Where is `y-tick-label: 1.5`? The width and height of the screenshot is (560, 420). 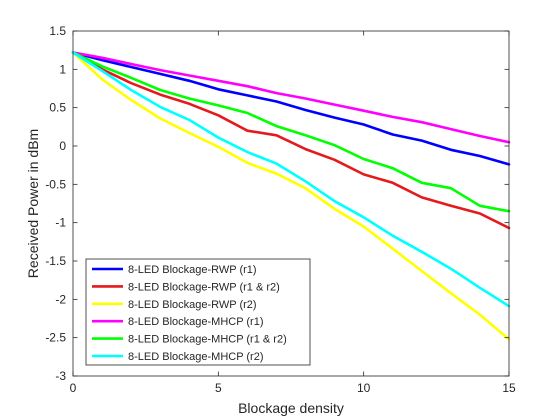 y-tick-label: 1.5 is located at coordinates (57, 31).